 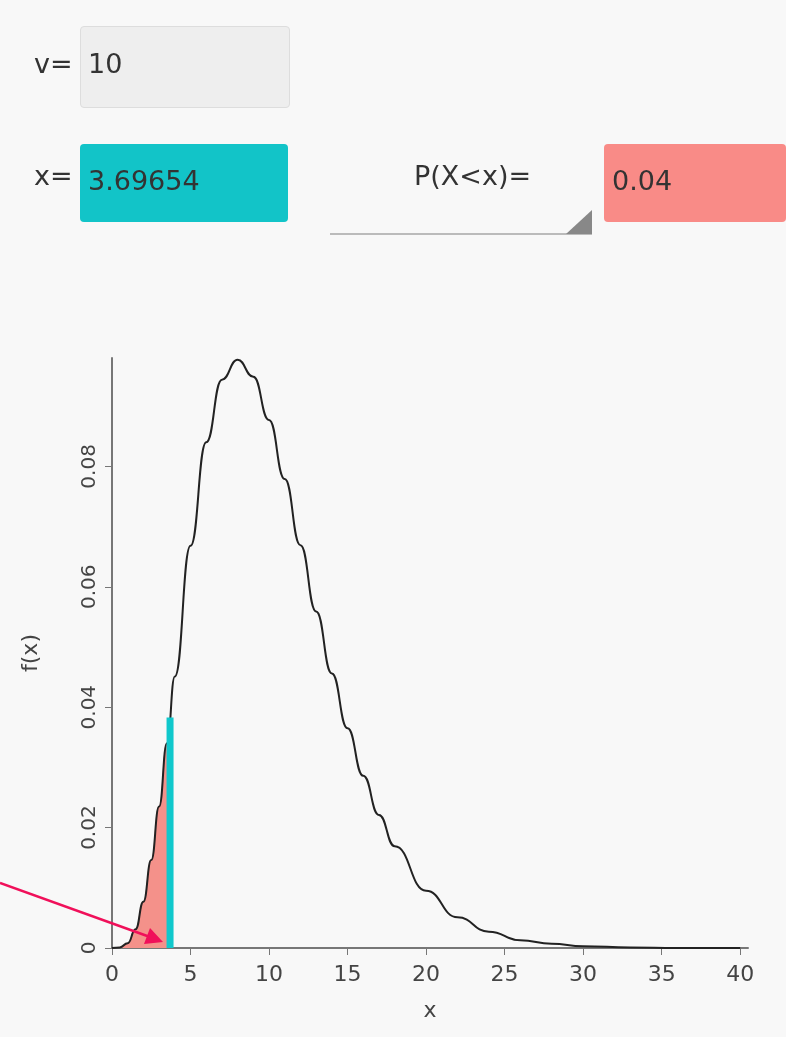 What do you see at coordinates (105, 63) in the screenshot?
I see `text: 10` at bounding box center [105, 63].